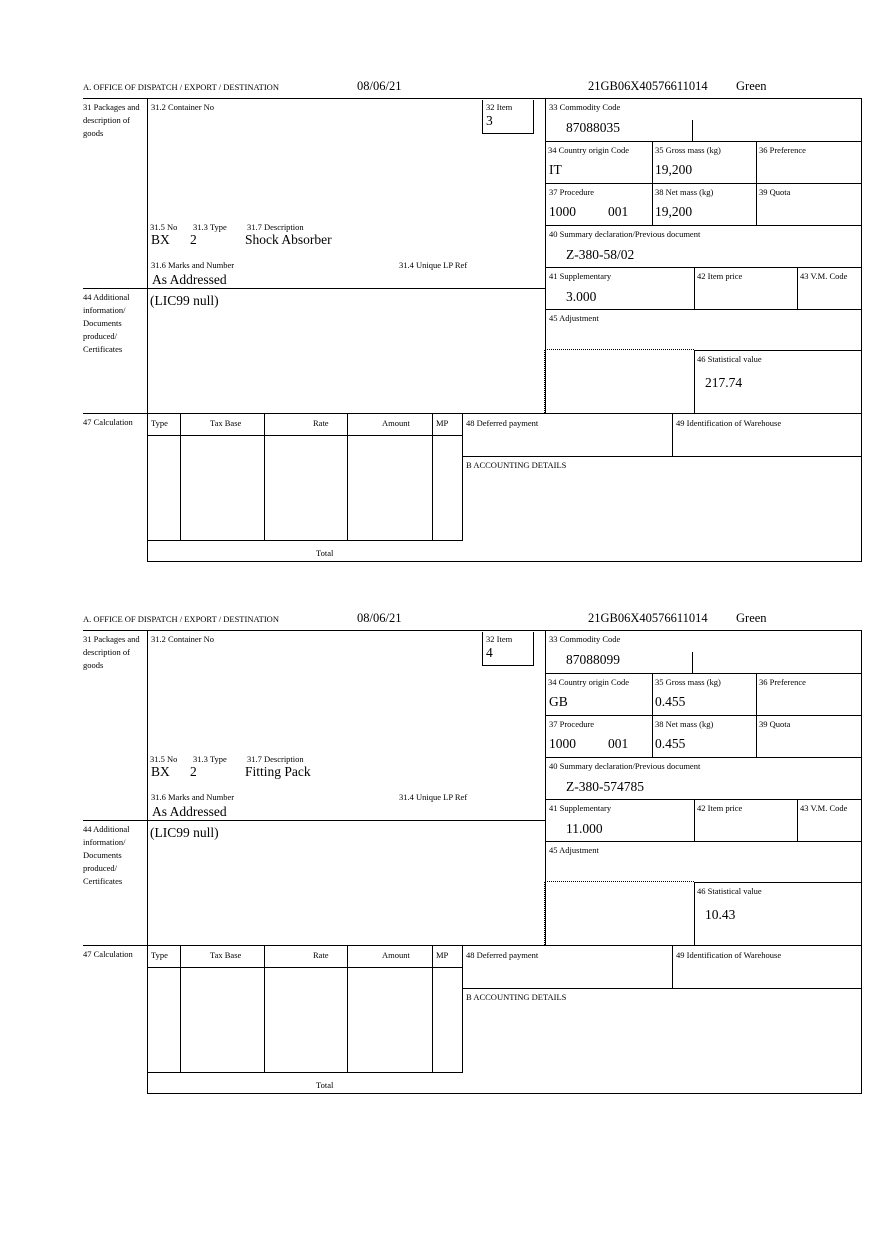 This screenshot has height=1250, width=882. I want to click on pkg-no-value: BX, so click(160, 771).